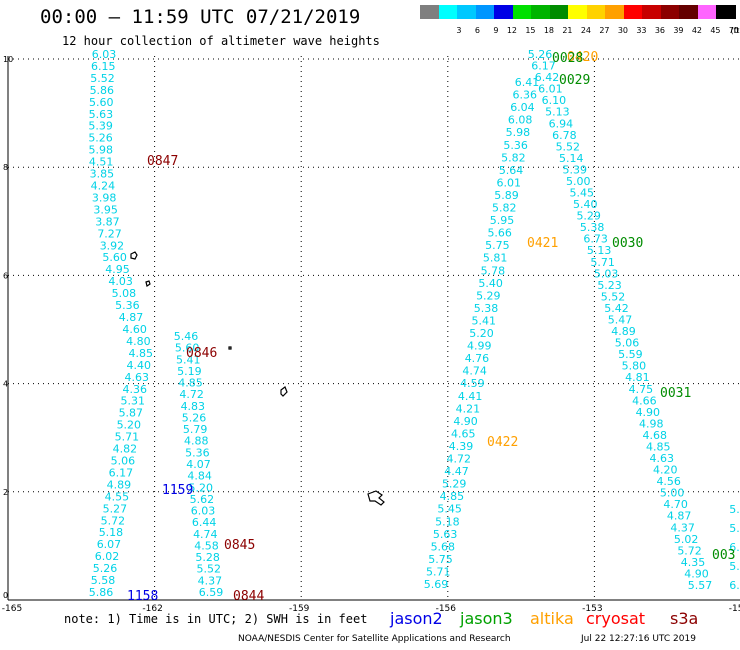  I want to click on x-tick-label: -165, so click(12, 609).